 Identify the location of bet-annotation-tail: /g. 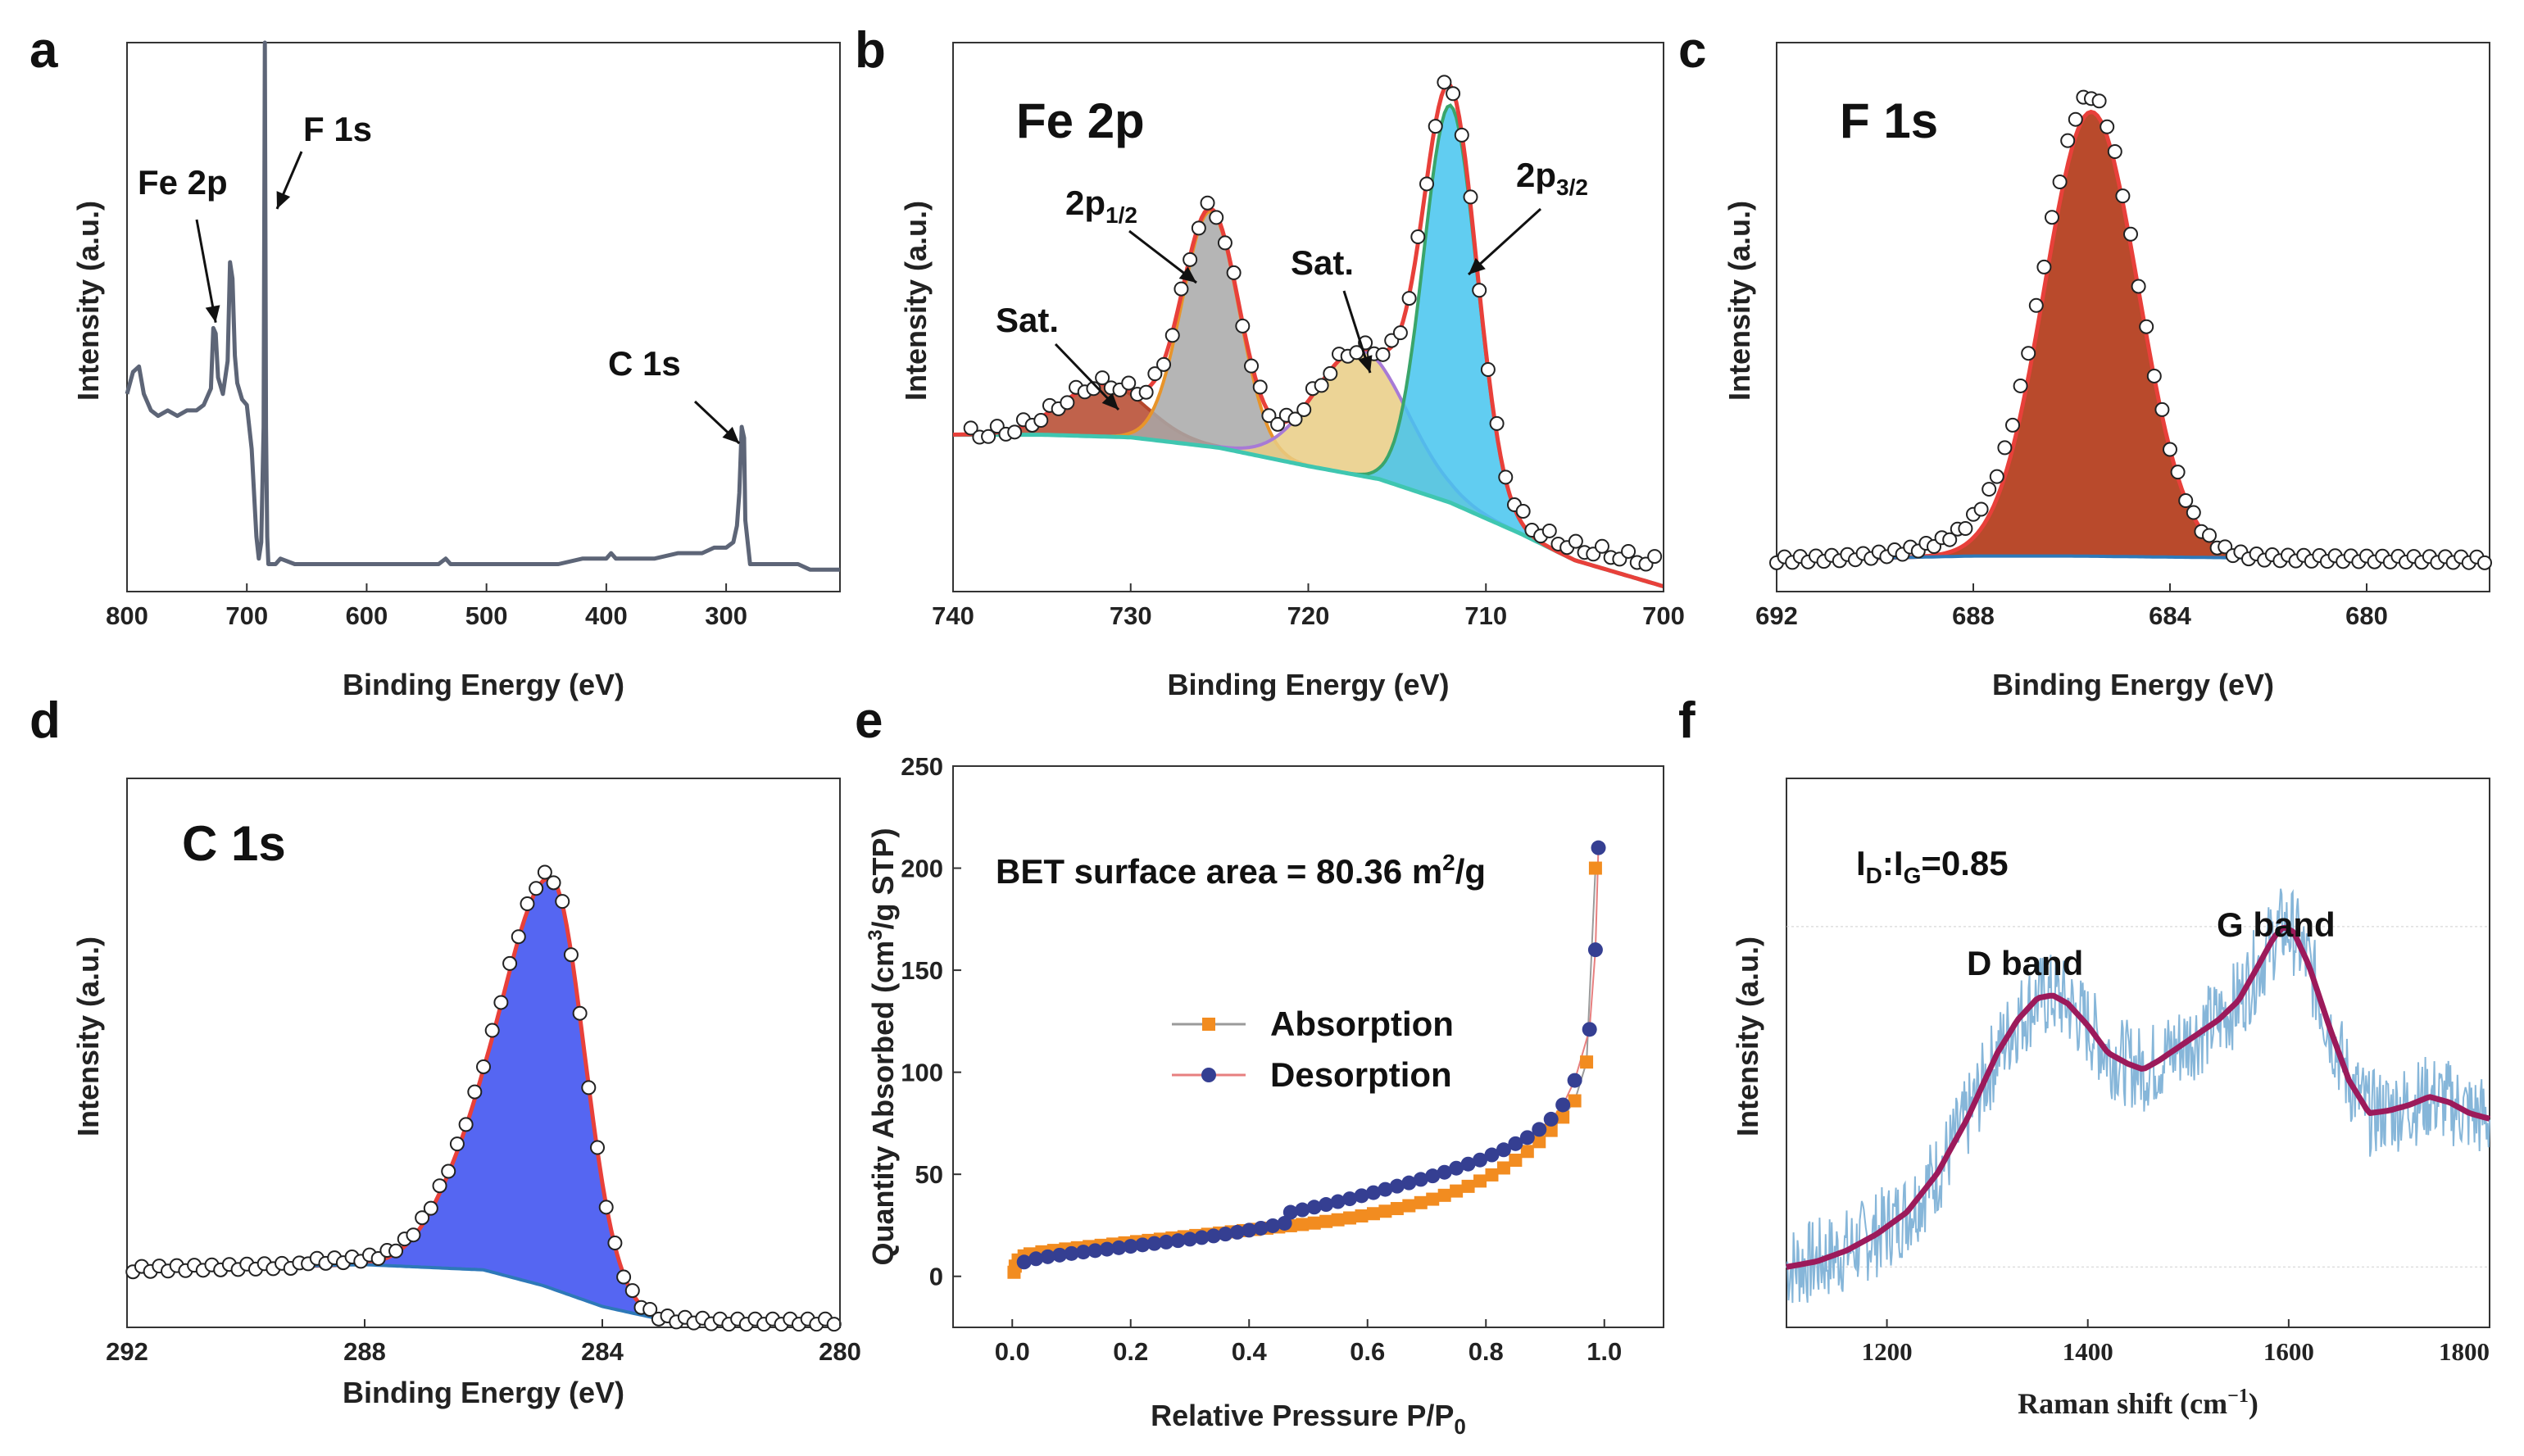
(1470, 872).